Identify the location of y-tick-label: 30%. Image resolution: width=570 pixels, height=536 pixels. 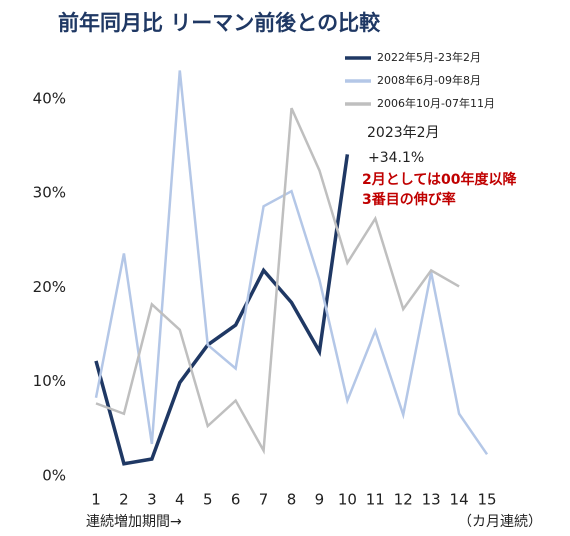
(49, 193).